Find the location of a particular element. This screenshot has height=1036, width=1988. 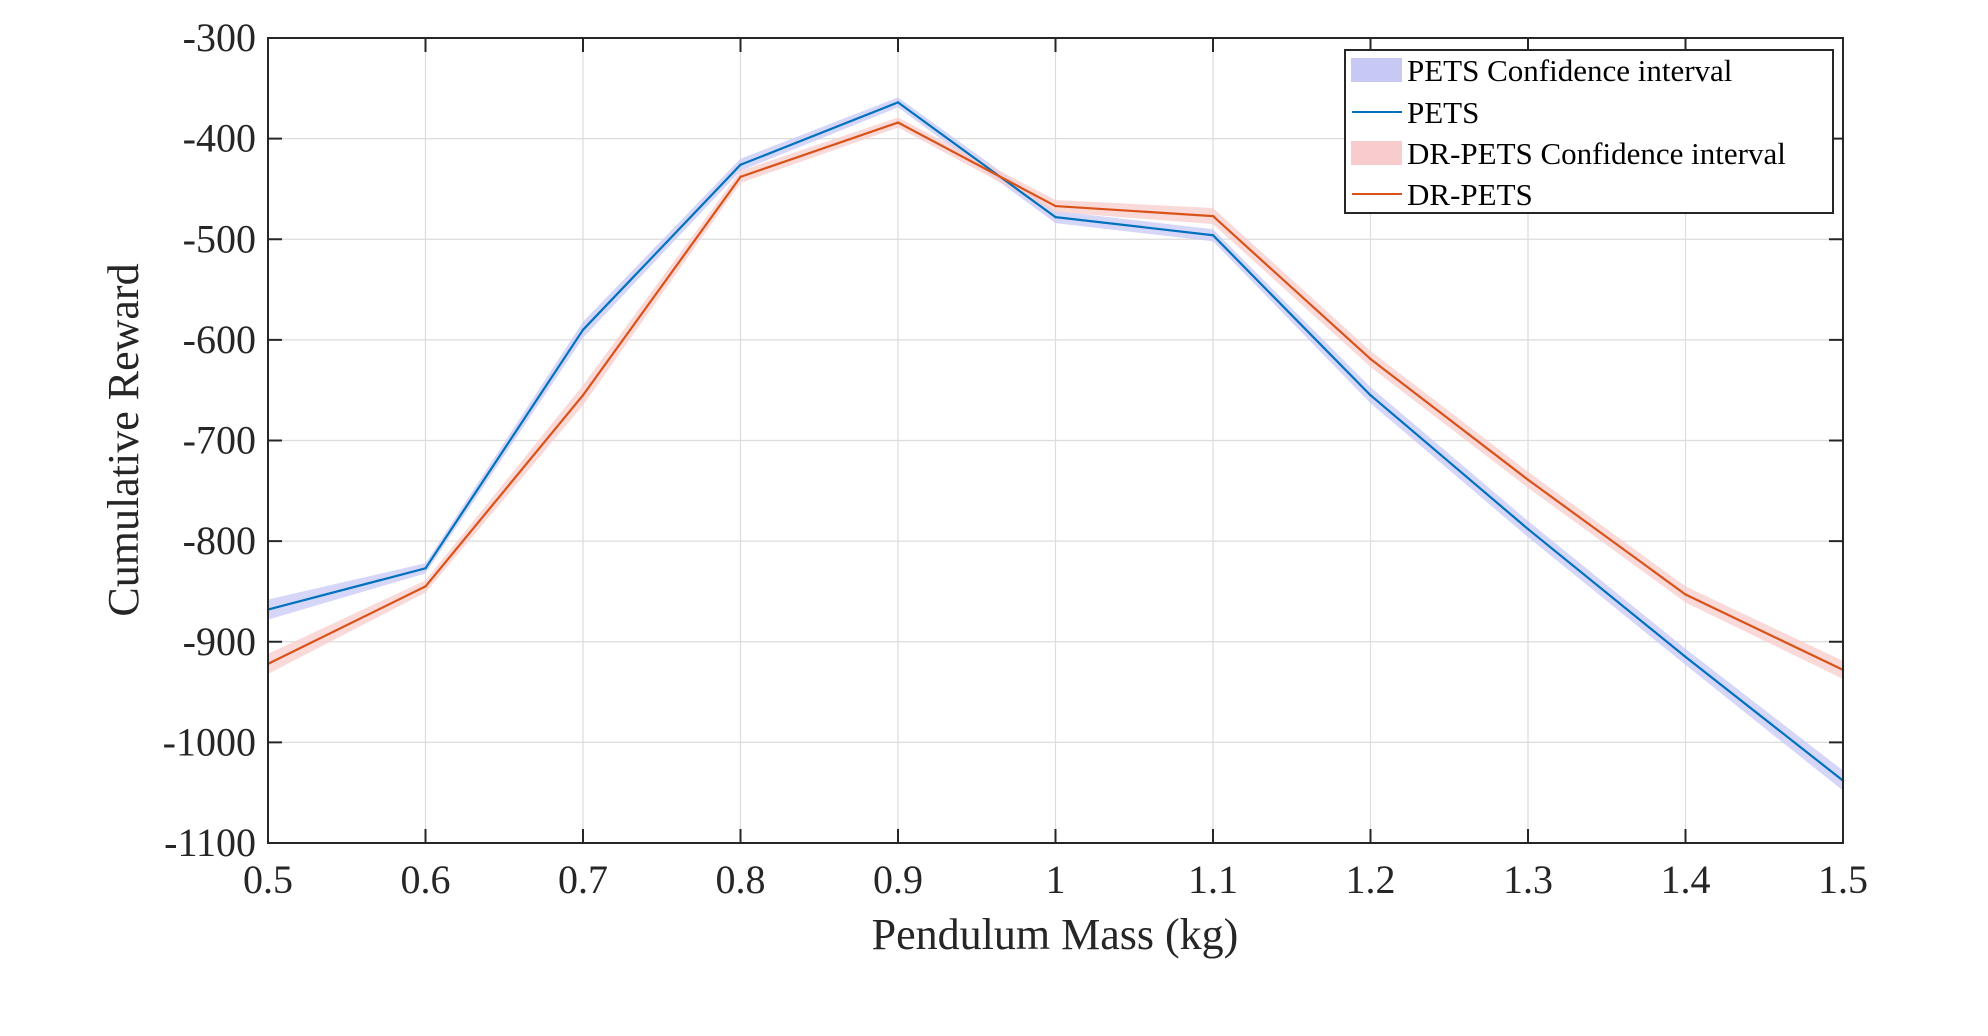

legend-label-pets: PETS is located at coordinates (1443, 112).